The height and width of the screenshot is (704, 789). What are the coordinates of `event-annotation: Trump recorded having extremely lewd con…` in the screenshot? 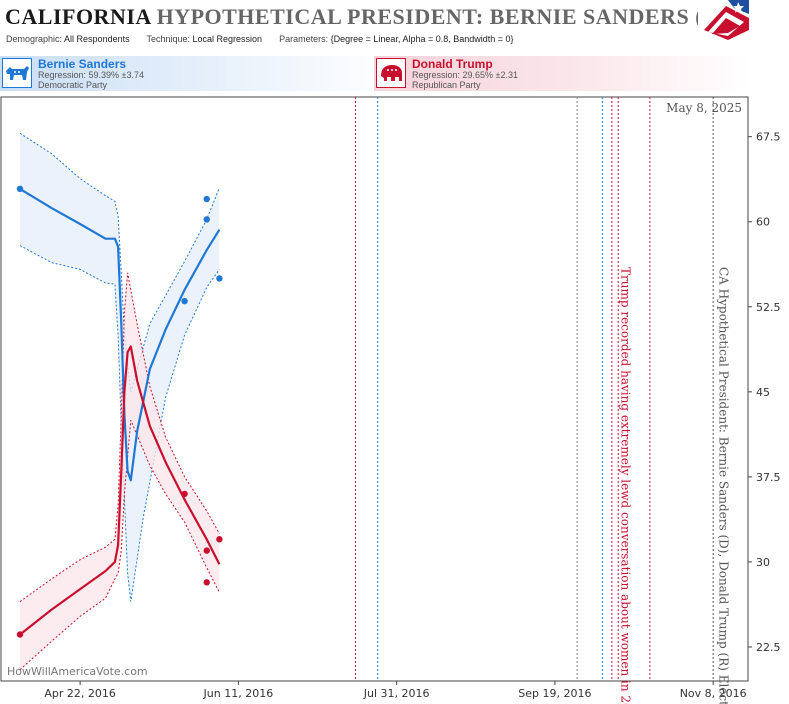 It's located at (625, 485).